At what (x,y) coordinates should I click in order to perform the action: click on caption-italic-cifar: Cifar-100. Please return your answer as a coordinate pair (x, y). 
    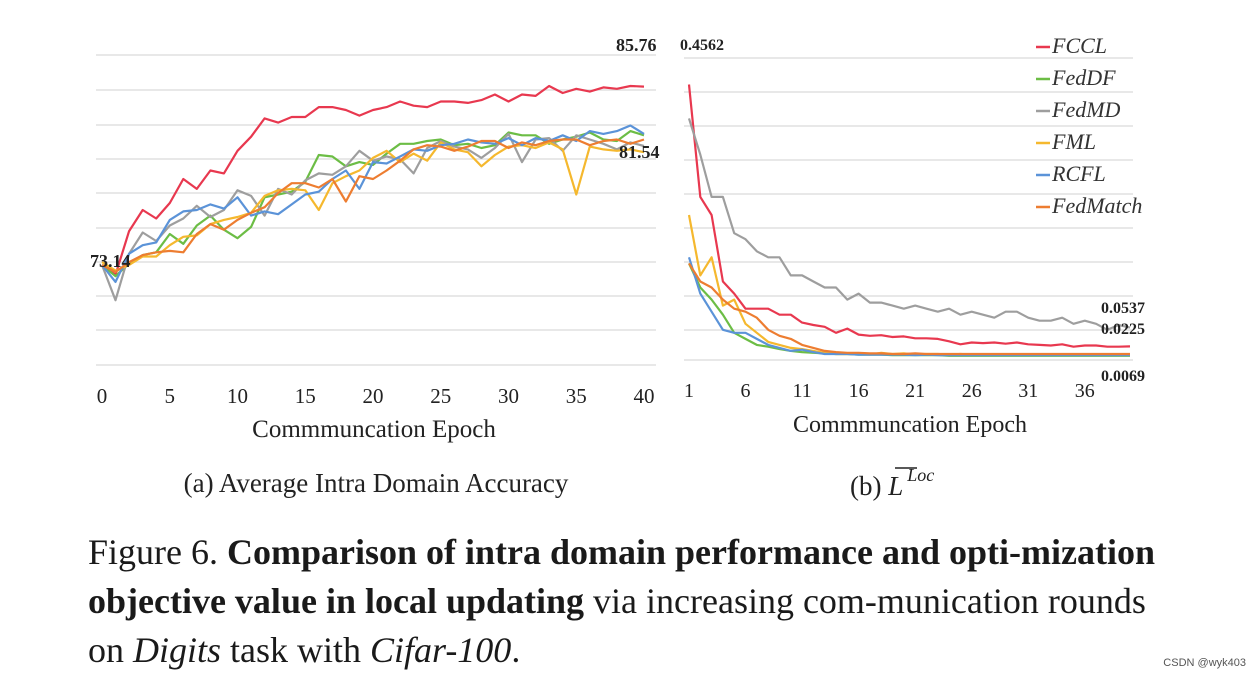
    Looking at the image, I should click on (441, 650).